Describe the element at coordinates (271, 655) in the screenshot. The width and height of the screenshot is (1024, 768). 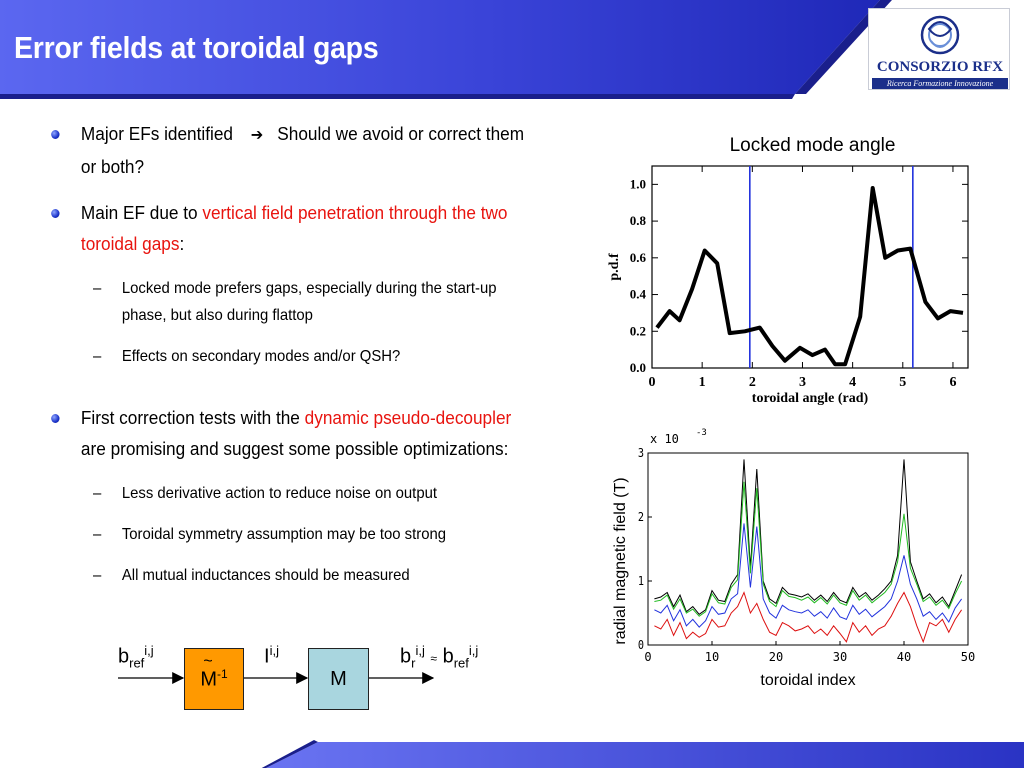
I see `current-signal-label: Ii,j` at that location.